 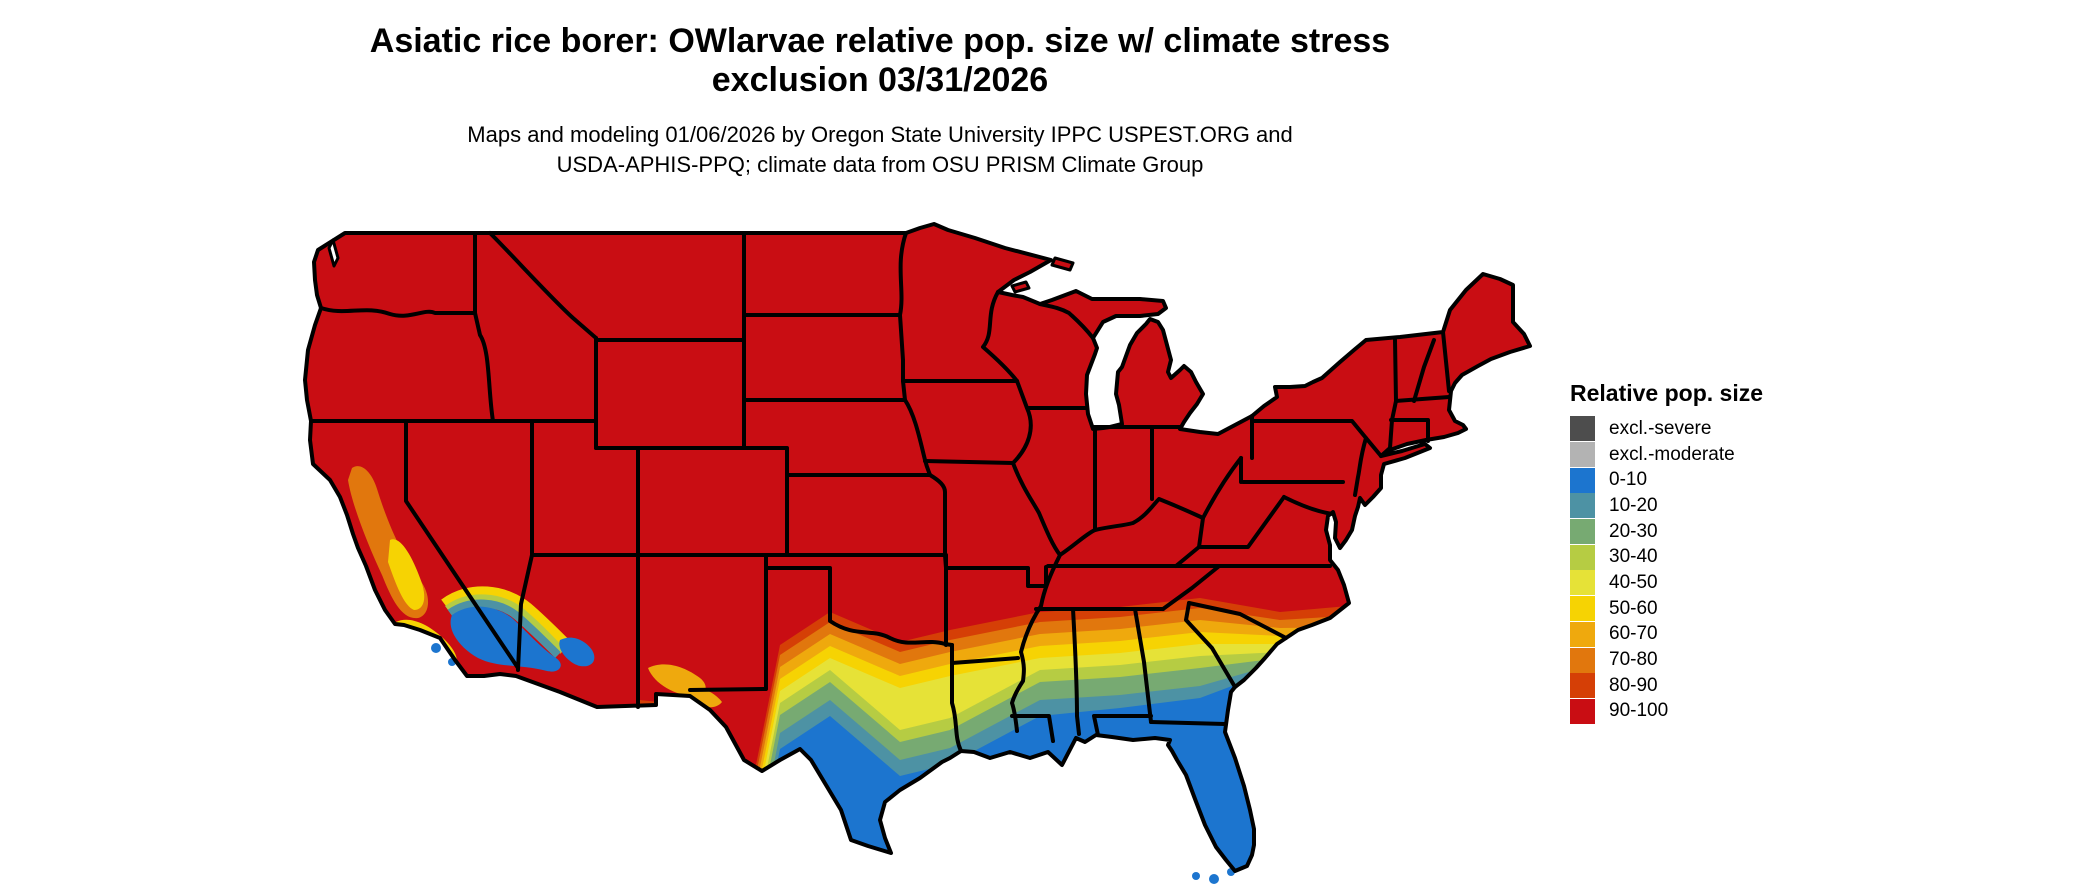 I want to click on border-ca-nv, so click(x=462, y=544).